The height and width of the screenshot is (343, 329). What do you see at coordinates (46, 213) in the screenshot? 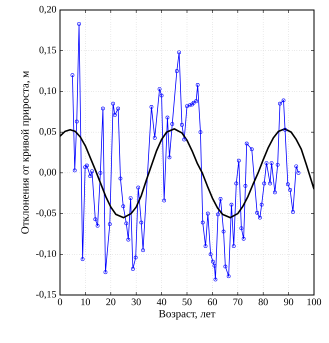
I see `y-tick-label: -0,05` at bounding box center [46, 213].